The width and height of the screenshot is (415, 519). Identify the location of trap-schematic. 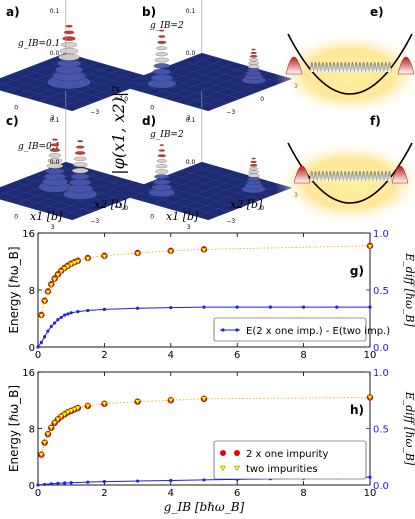
(345, 183).